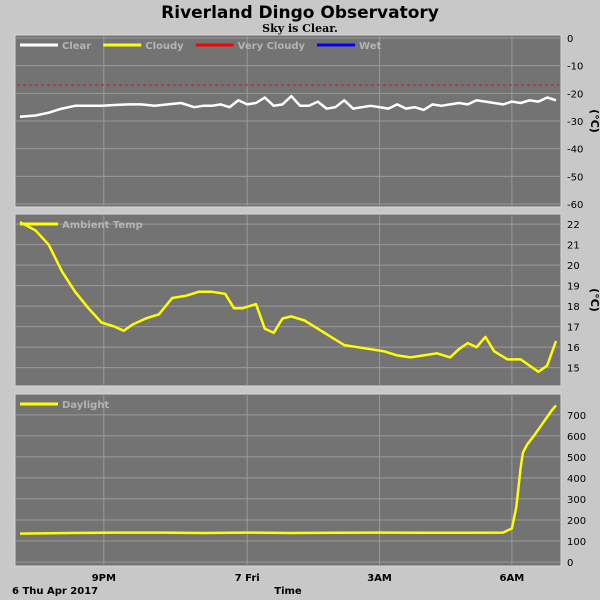  What do you see at coordinates (247, 578) in the screenshot?
I see `x-tick-label: 7 Fri` at bounding box center [247, 578].